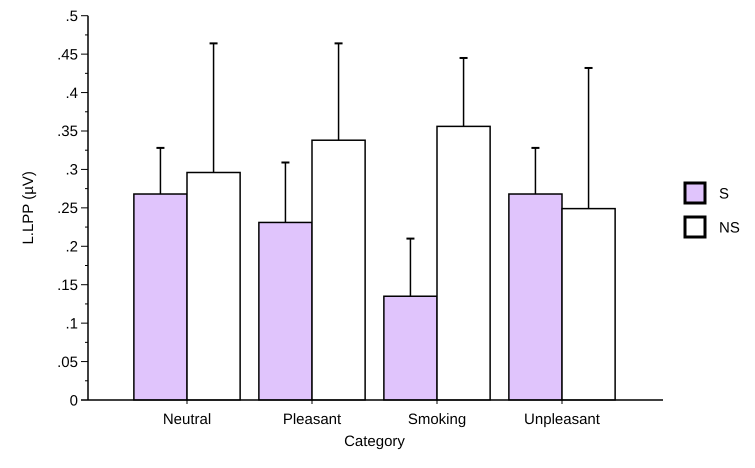  I want to click on x-axis-title: Category, so click(375, 441).